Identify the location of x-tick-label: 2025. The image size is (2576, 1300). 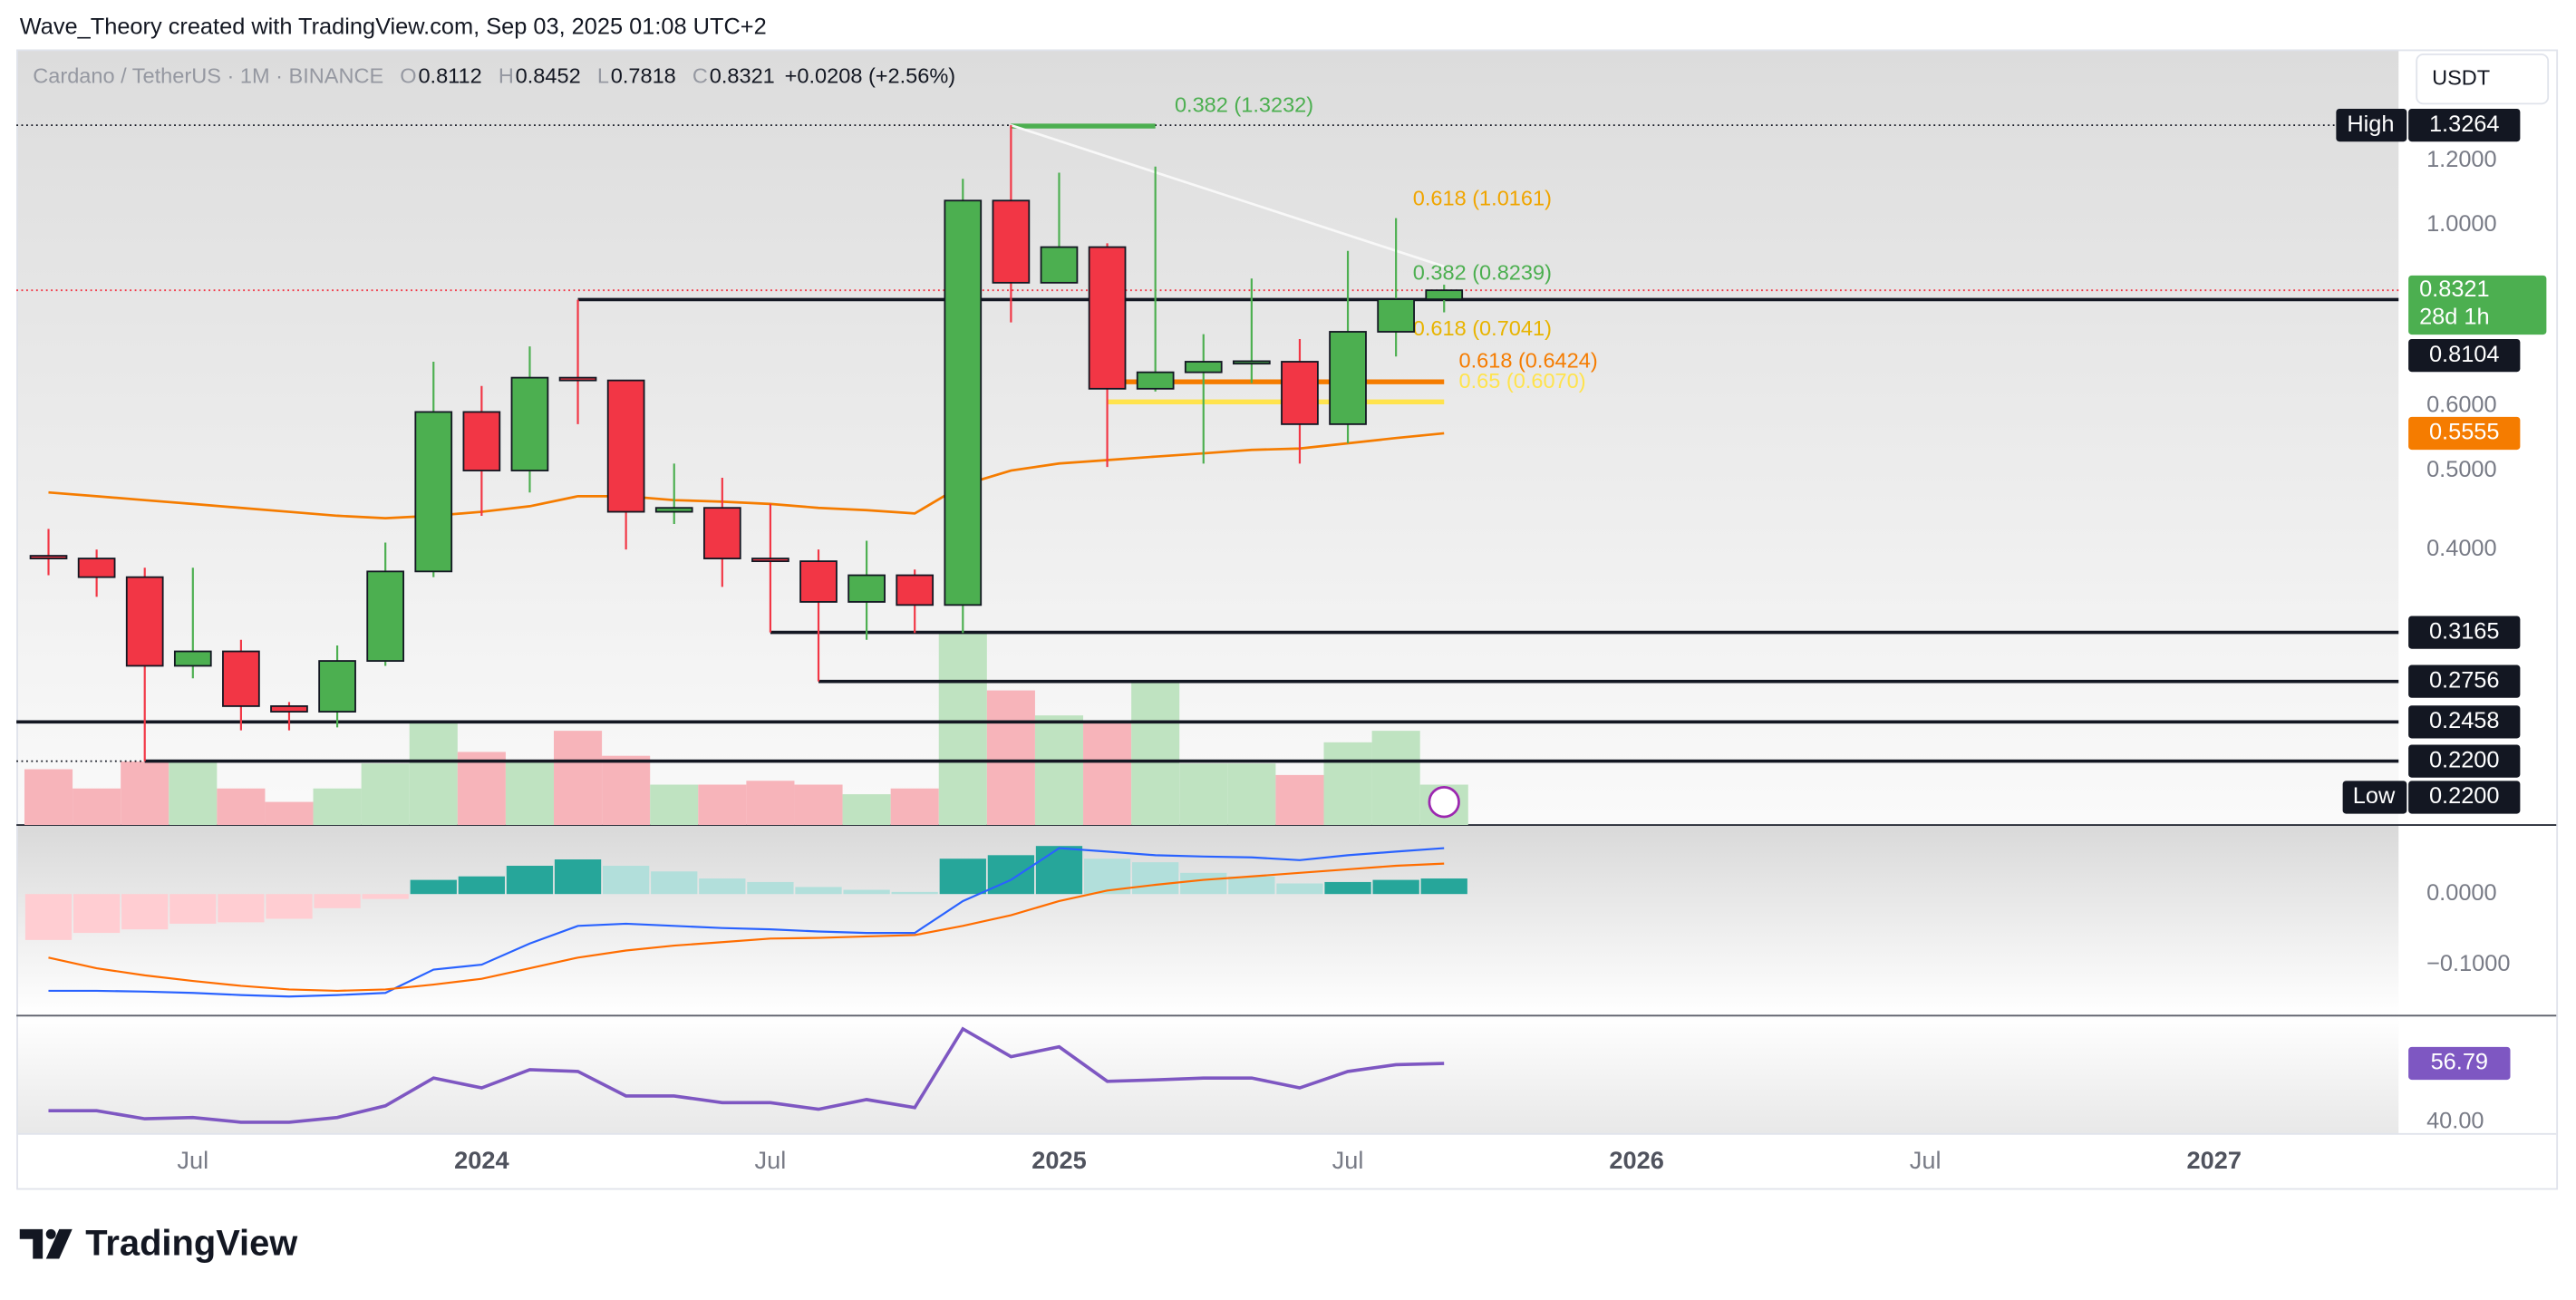
(1058, 1160).